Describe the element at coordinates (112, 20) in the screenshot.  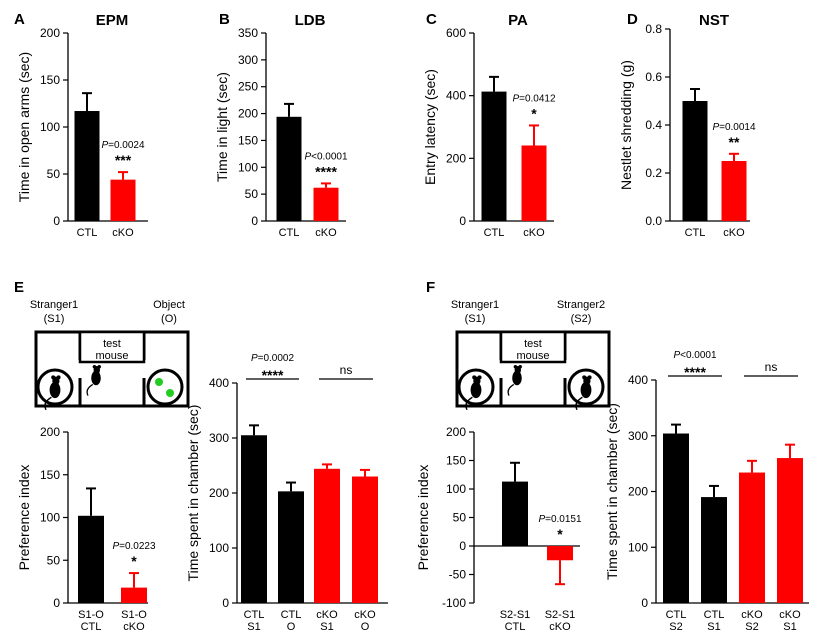
I see `chart-title: EPM` at that location.